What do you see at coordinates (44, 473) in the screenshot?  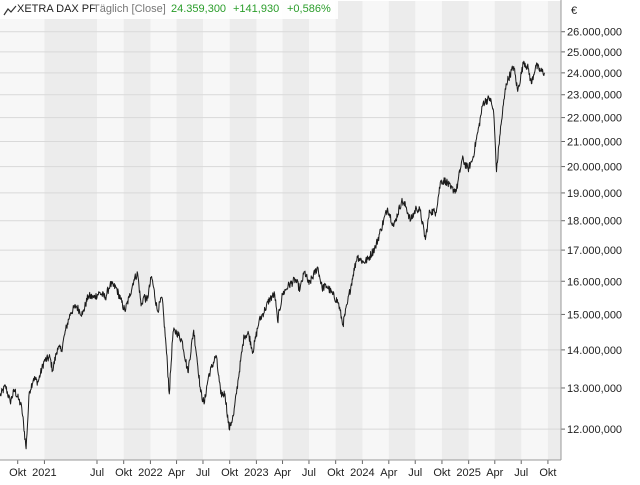 I see `x-tick-label: 2021` at bounding box center [44, 473].